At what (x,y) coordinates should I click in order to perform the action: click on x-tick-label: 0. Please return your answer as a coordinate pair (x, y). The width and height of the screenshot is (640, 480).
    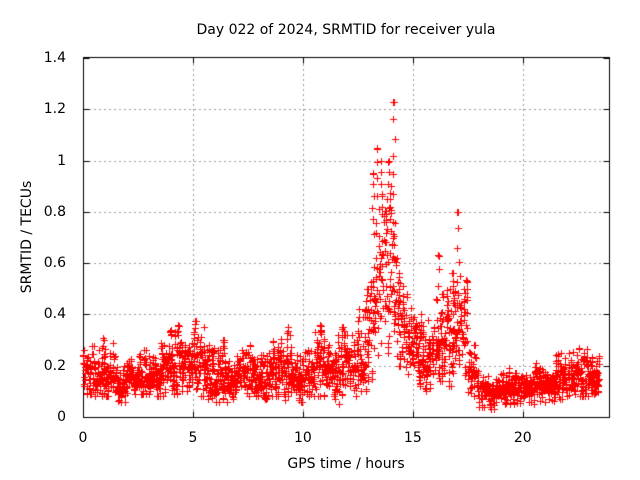
    Looking at the image, I should click on (83, 438).